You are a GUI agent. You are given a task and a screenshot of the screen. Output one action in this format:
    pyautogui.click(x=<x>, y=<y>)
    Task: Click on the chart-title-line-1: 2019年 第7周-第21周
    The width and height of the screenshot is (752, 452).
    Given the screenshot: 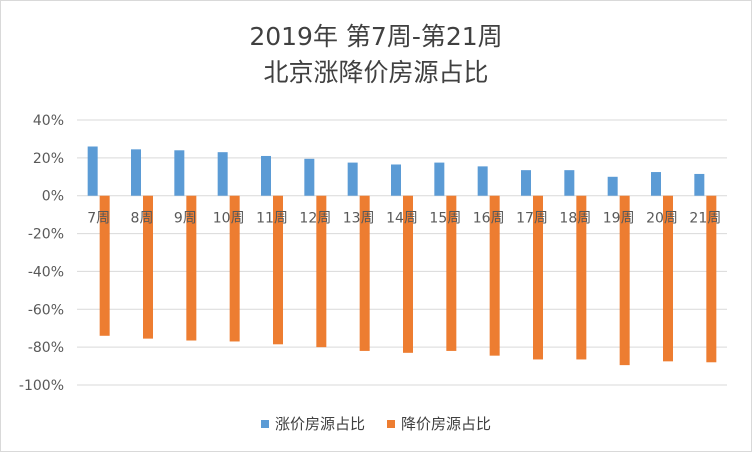 What is the action you would take?
    pyautogui.click(x=376, y=36)
    